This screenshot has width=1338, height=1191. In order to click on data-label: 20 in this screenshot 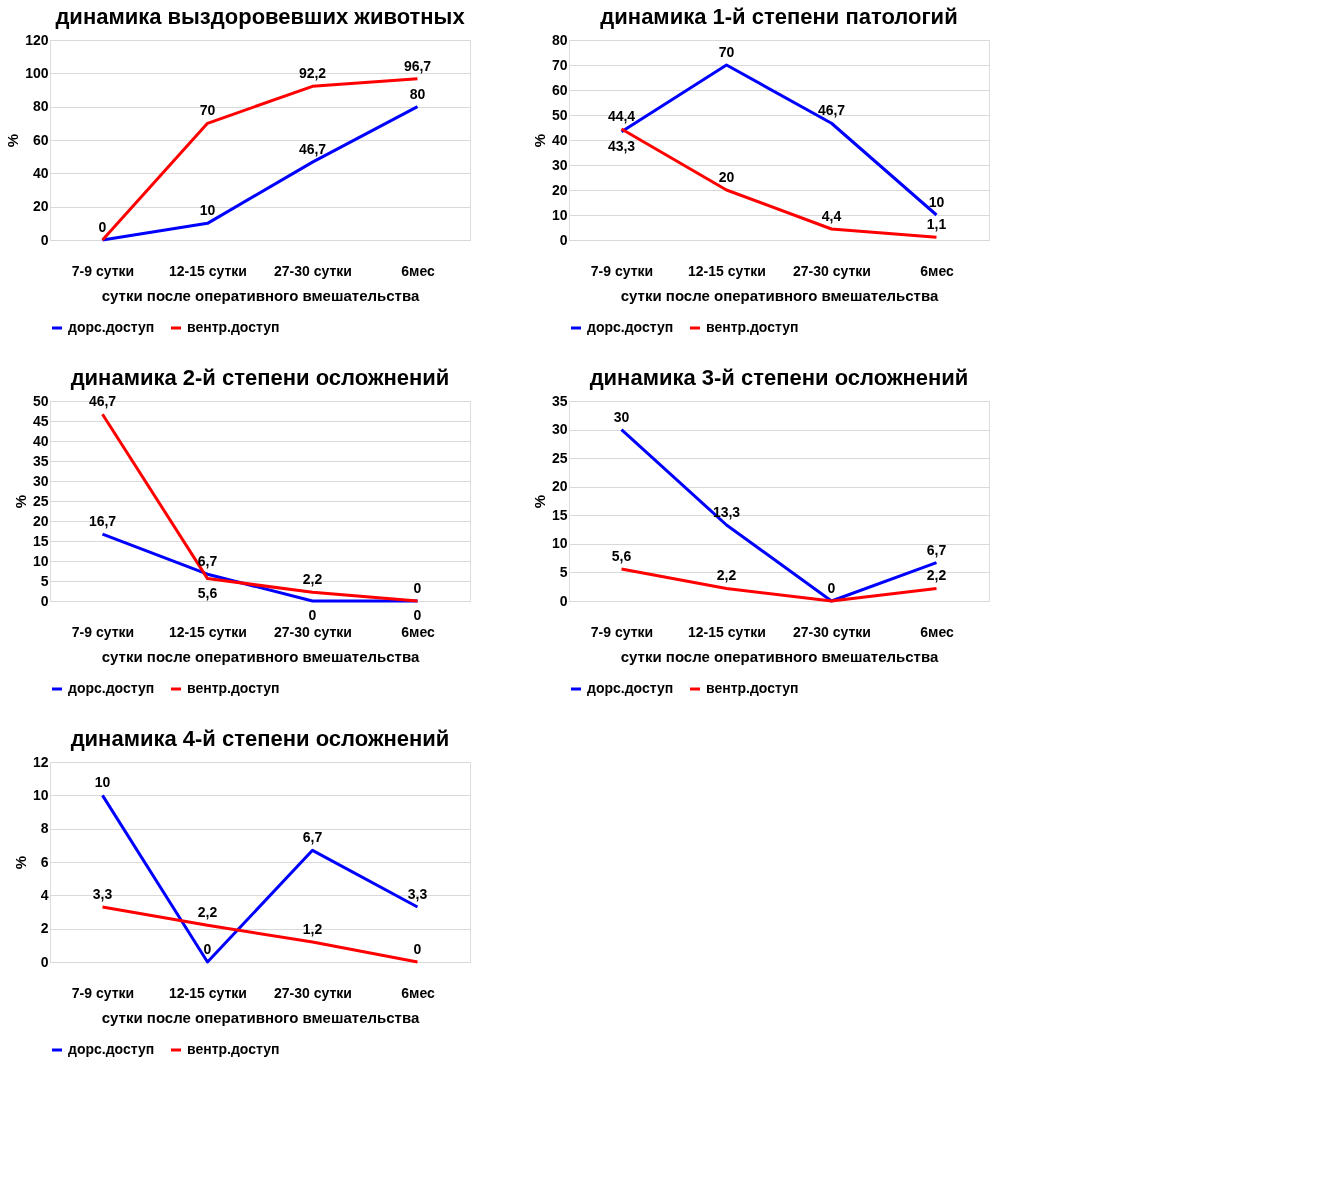, I will do `click(726, 177)`.